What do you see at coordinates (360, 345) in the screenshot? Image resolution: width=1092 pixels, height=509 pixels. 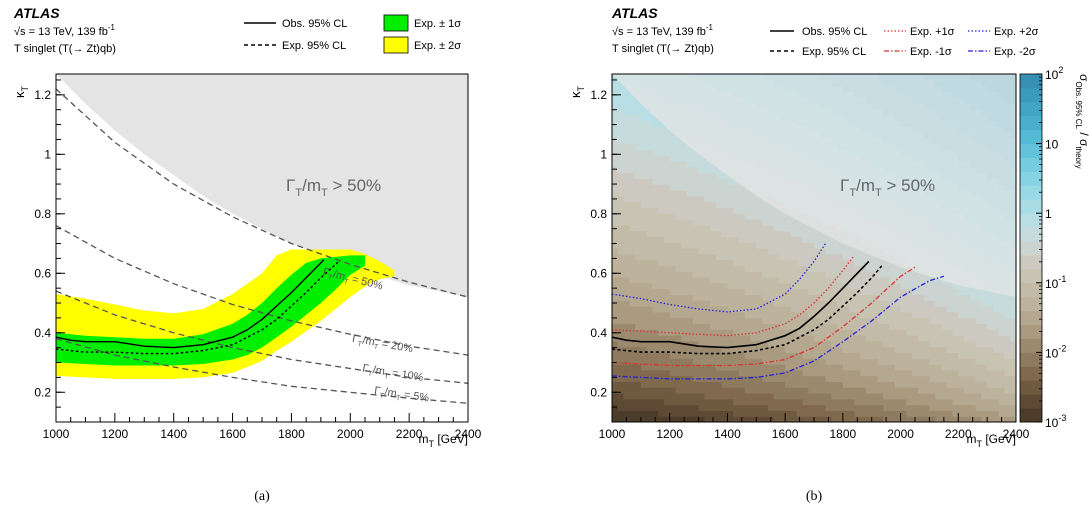 I see `width-label-part: T` at bounding box center [360, 345].